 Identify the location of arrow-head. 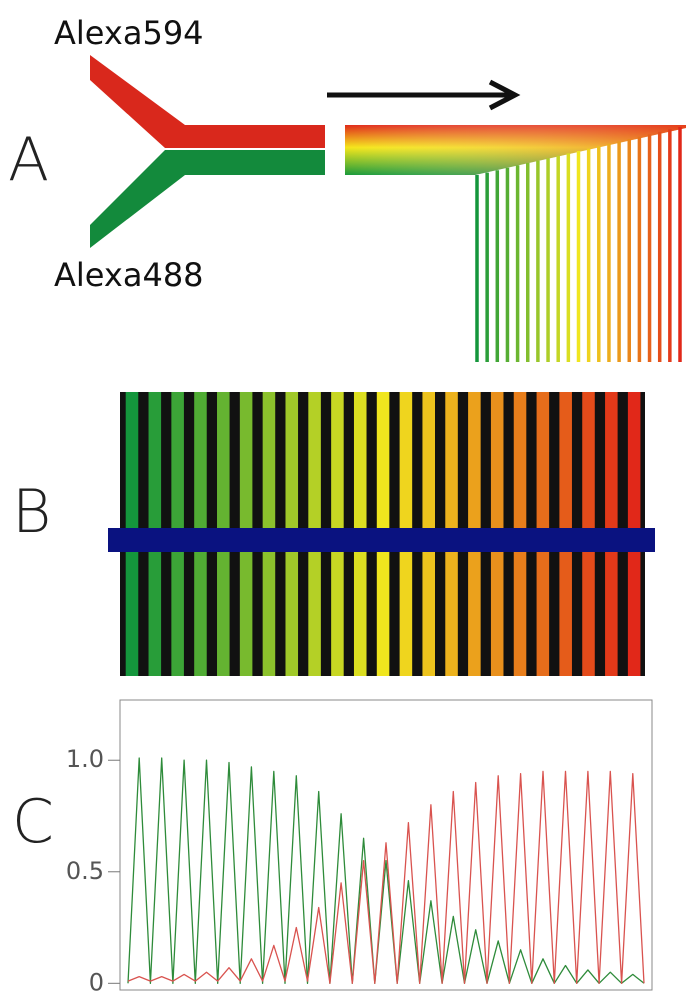
(504, 95).